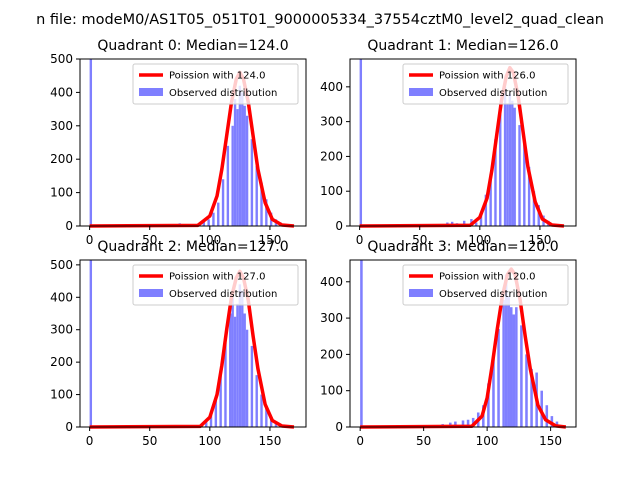 The image size is (640, 480). What do you see at coordinates (217, 76) in the screenshot?
I see `legend-label-fit: Poission with 124.0` at bounding box center [217, 76].